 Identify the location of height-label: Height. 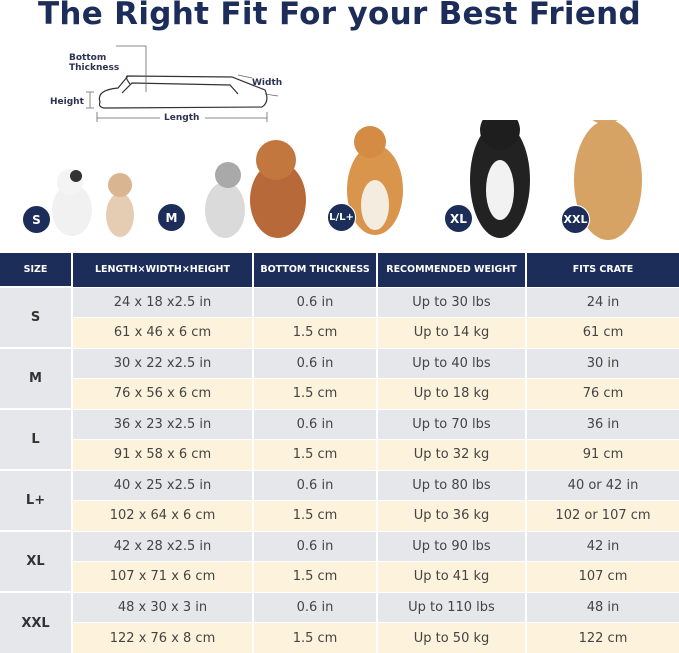
(67, 102).